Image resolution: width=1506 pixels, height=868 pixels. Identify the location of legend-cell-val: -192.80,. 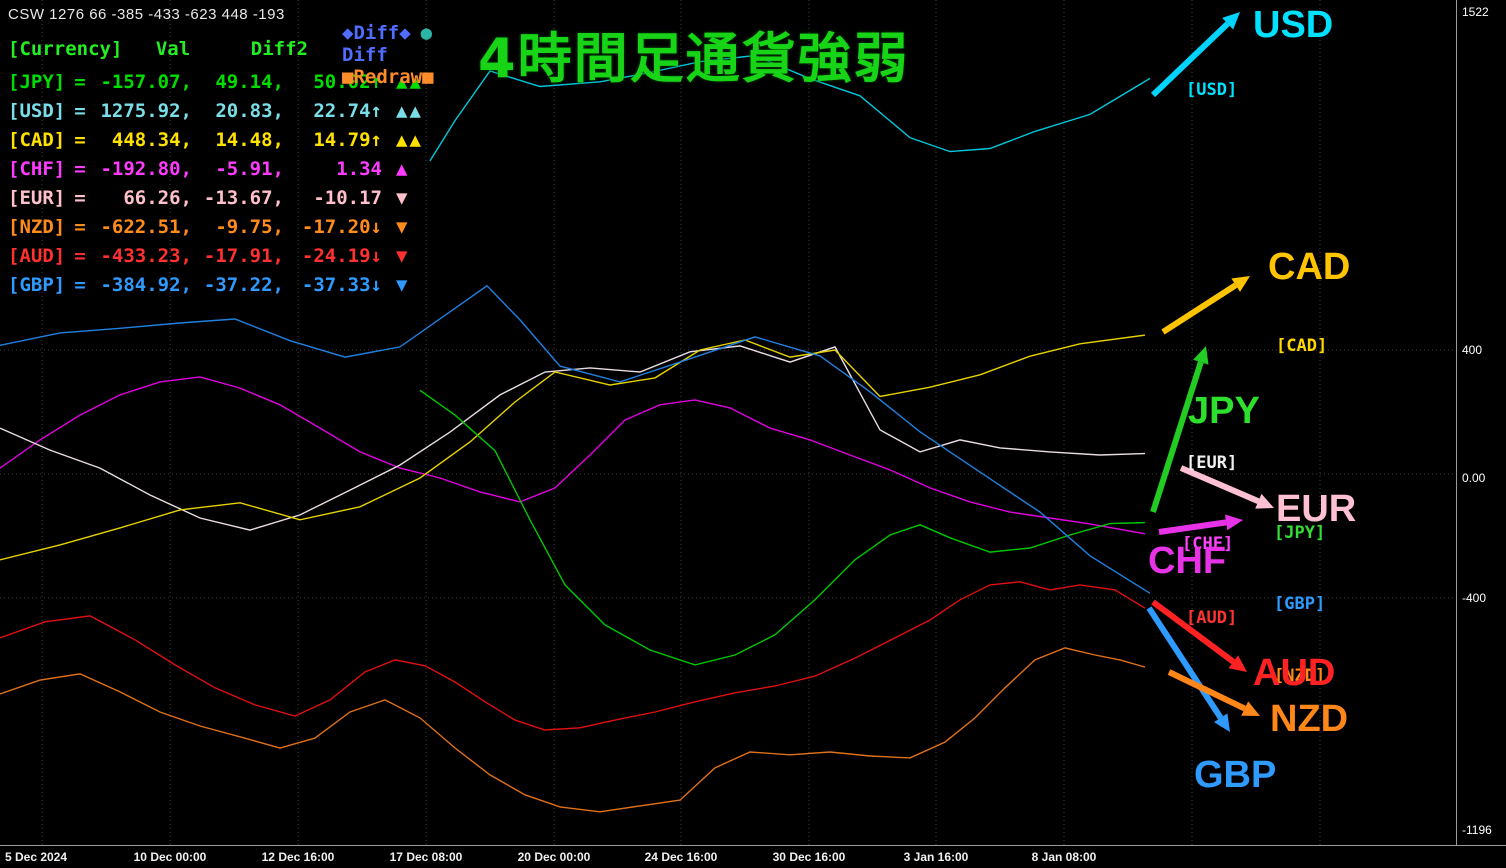
(146, 169).